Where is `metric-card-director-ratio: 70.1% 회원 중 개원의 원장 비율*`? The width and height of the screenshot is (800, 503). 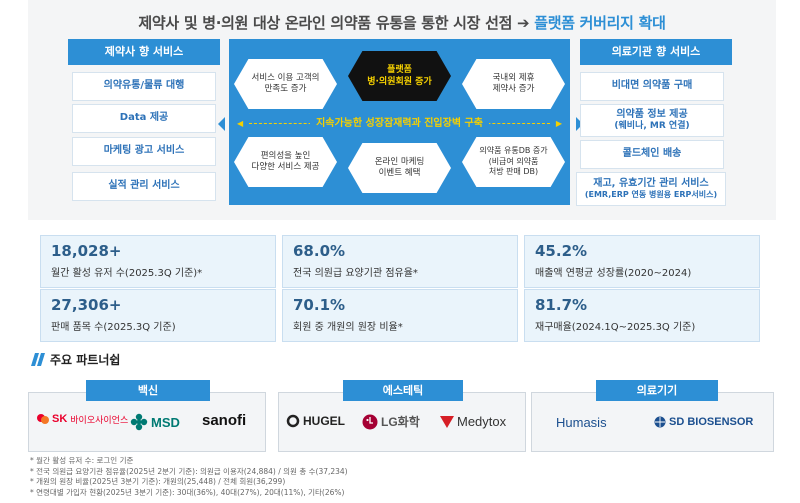
metric-card-director-ratio: 70.1% 회원 중 개원의 원장 비율* is located at coordinates (400, 315).